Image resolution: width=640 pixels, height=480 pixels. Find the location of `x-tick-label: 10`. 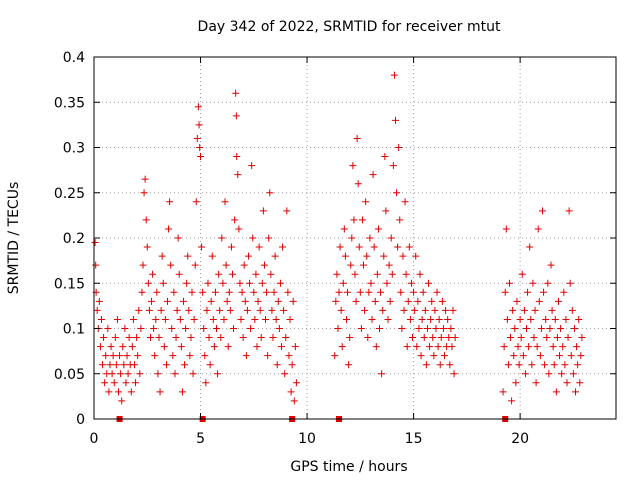

x-tick-label: 10 is located at coordinates (307, 439).